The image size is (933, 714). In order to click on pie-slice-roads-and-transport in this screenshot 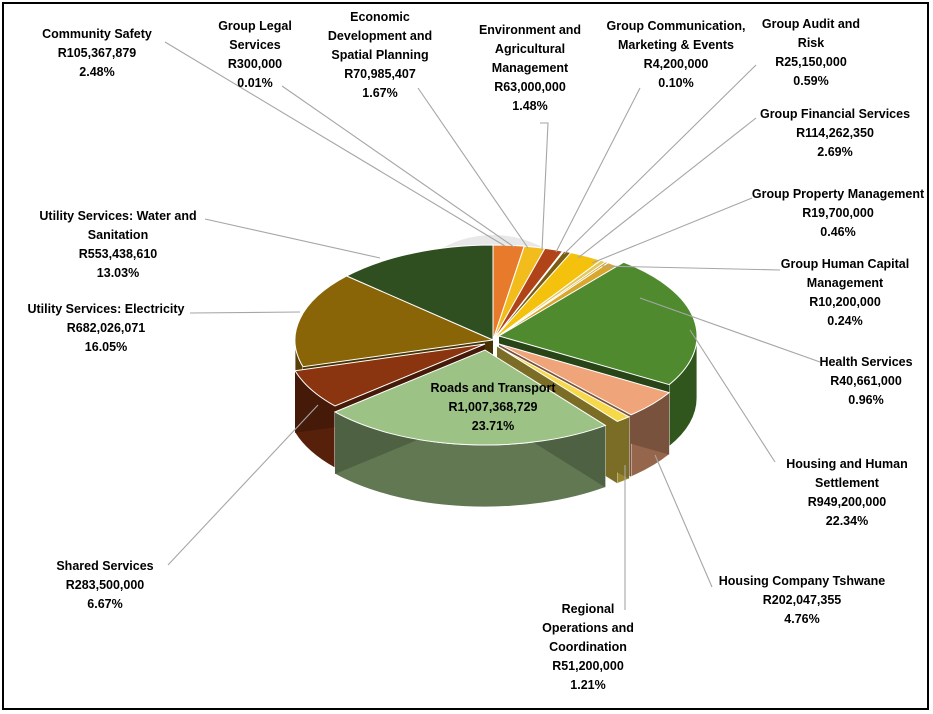, I will do `click(470, 397)`.